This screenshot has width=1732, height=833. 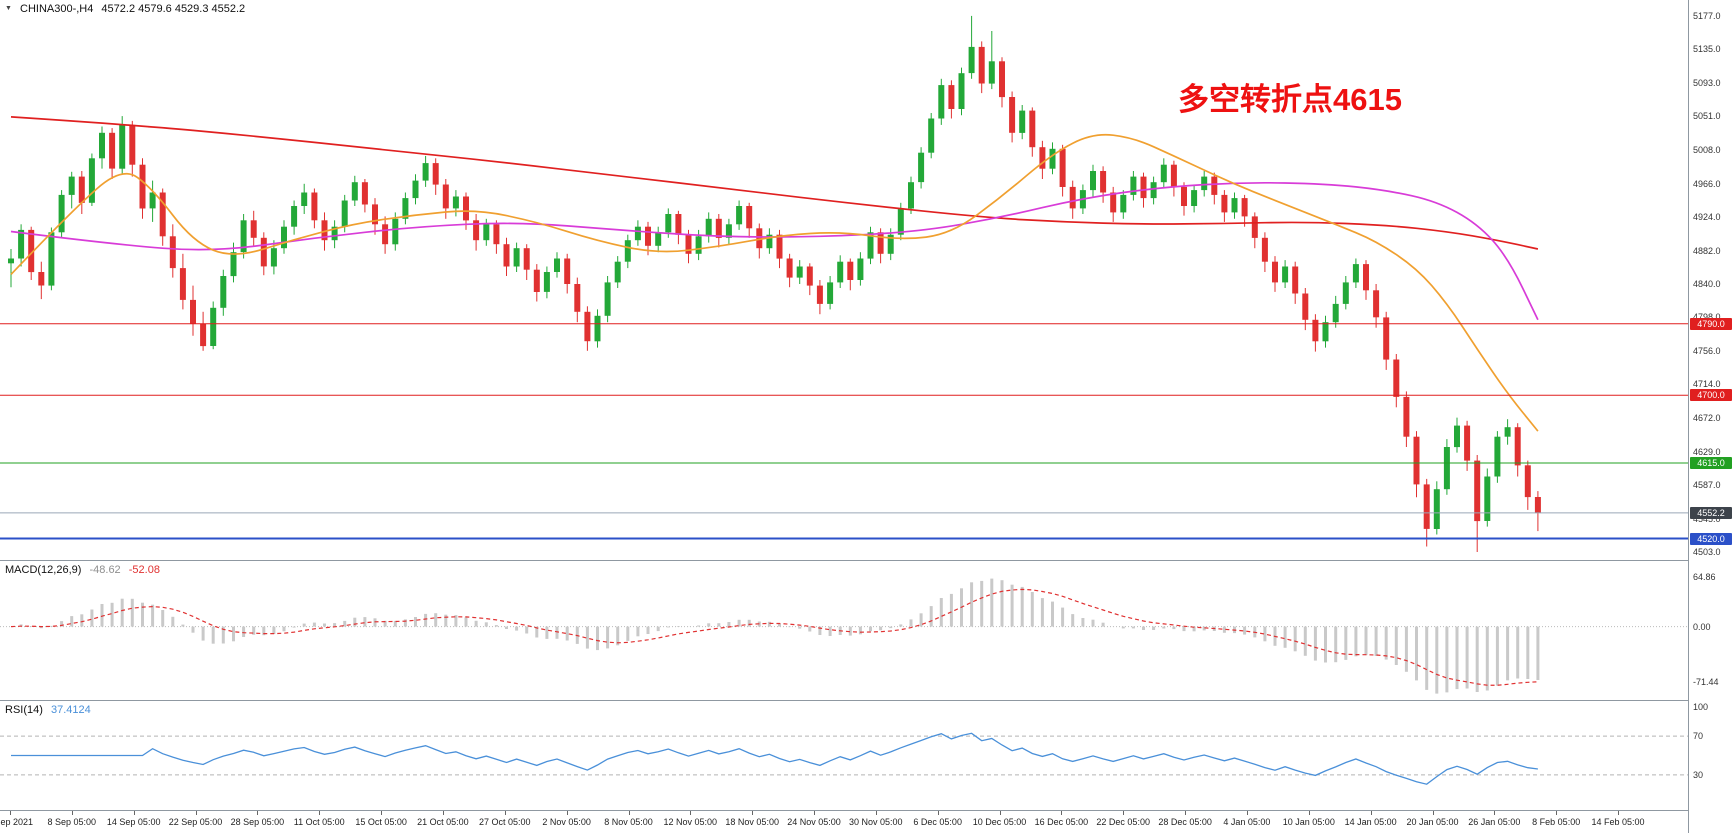 What do you see at coordinates (144, 570) in the screenshot?
I see `macd-signal-value: -52.08` at bounding box center [144, 570].